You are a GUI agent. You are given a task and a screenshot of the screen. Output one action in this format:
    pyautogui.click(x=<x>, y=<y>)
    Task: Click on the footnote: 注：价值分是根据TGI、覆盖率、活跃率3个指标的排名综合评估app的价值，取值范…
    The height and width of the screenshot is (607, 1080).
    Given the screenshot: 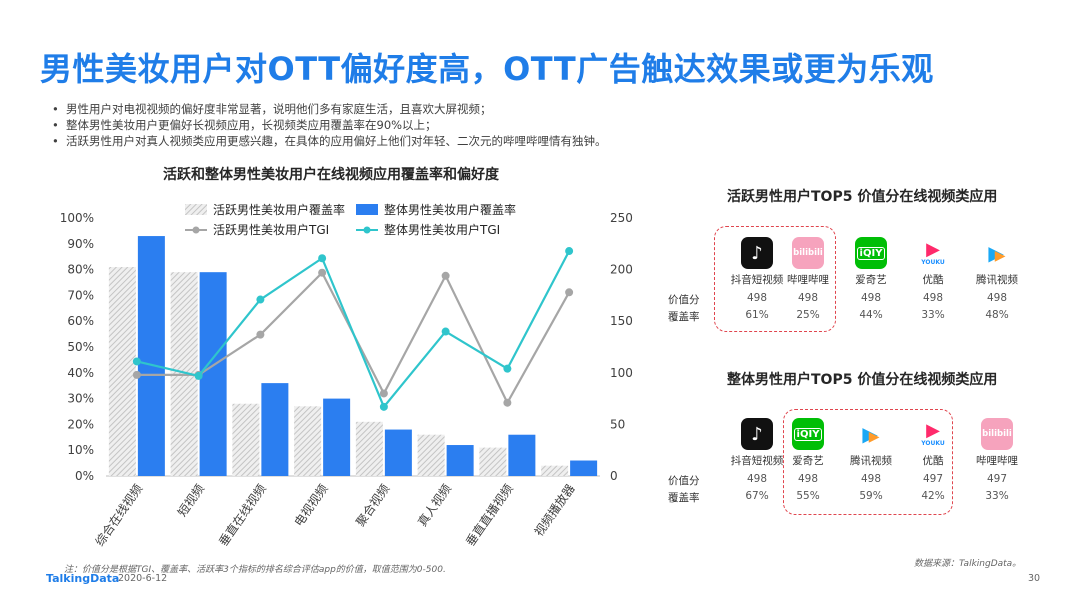 What is the action you would take?
    pyautogui.click(x=255, y=570)
    